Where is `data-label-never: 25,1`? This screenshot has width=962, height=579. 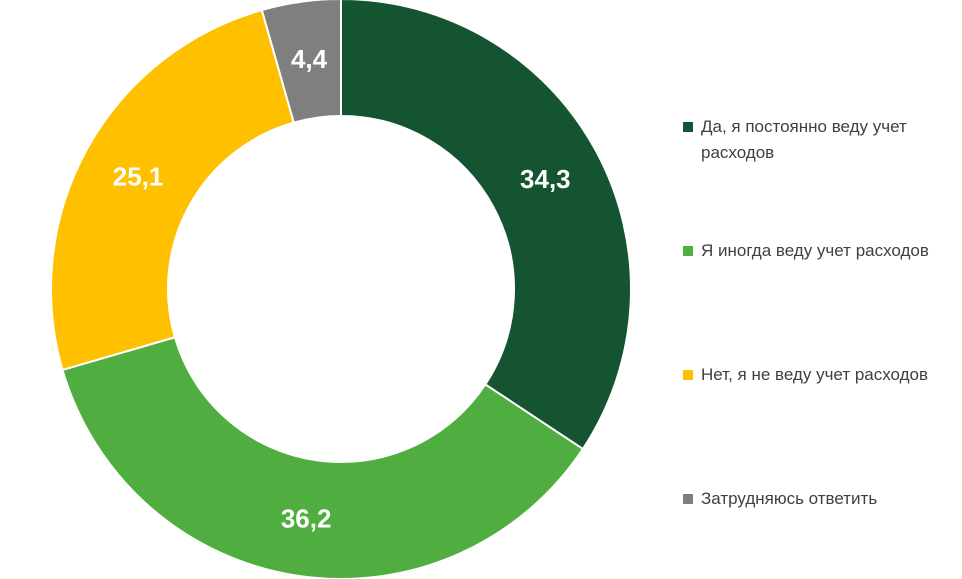 data-label-never: 25,1 is located at coordinates (138, 177).